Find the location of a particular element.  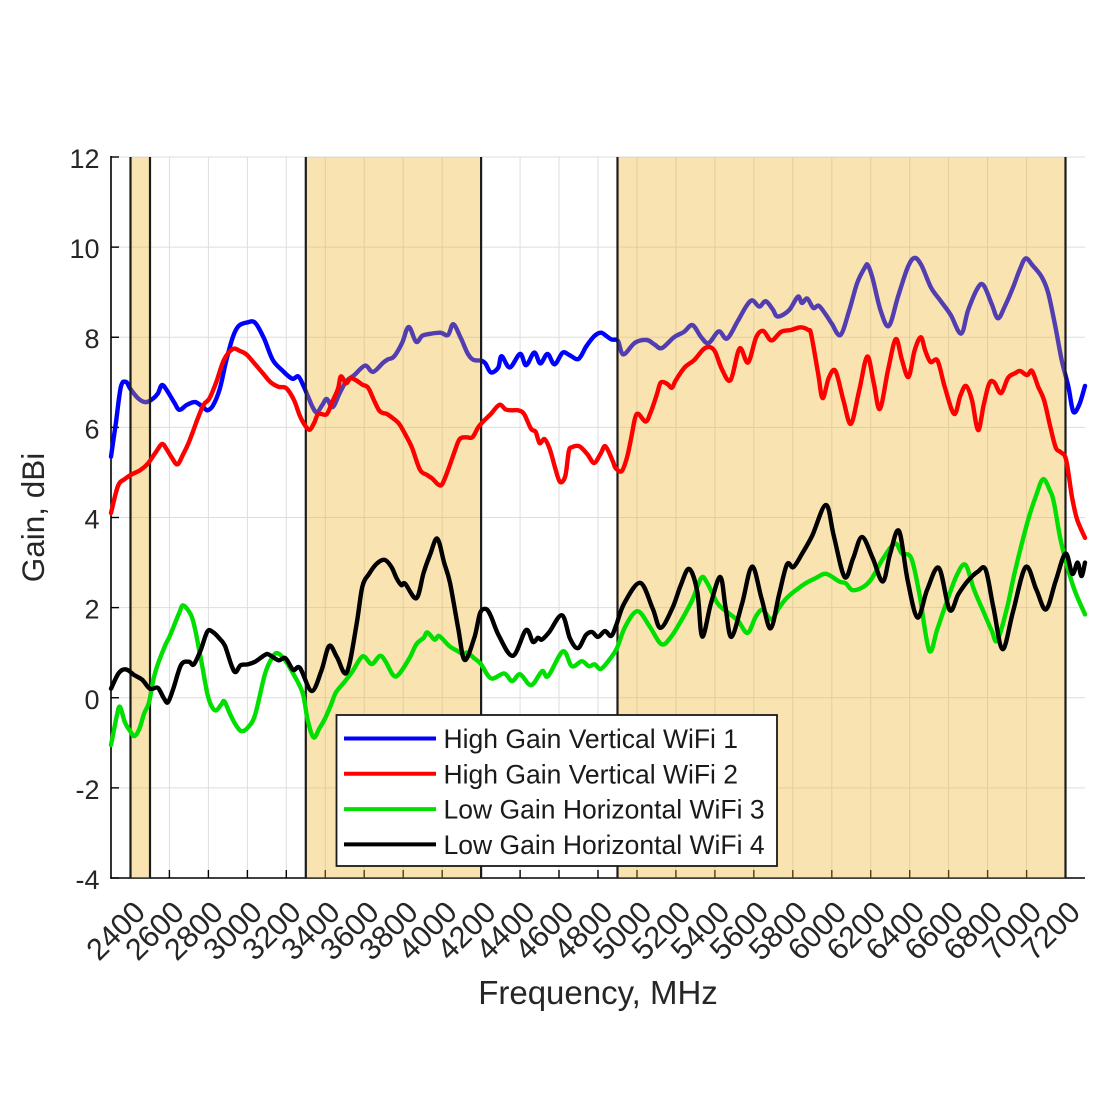

svg-text: 0 is located at coordinates (91, 700).